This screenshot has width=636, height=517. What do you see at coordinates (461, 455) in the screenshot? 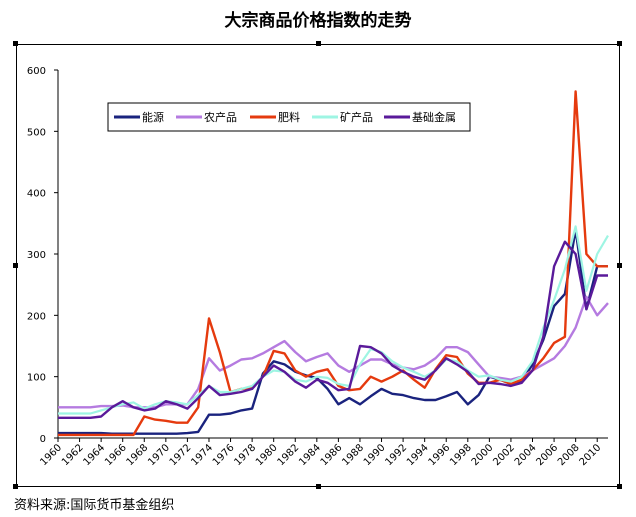
I see `x-tick-label: 1998` at bounding box center [461, 455].